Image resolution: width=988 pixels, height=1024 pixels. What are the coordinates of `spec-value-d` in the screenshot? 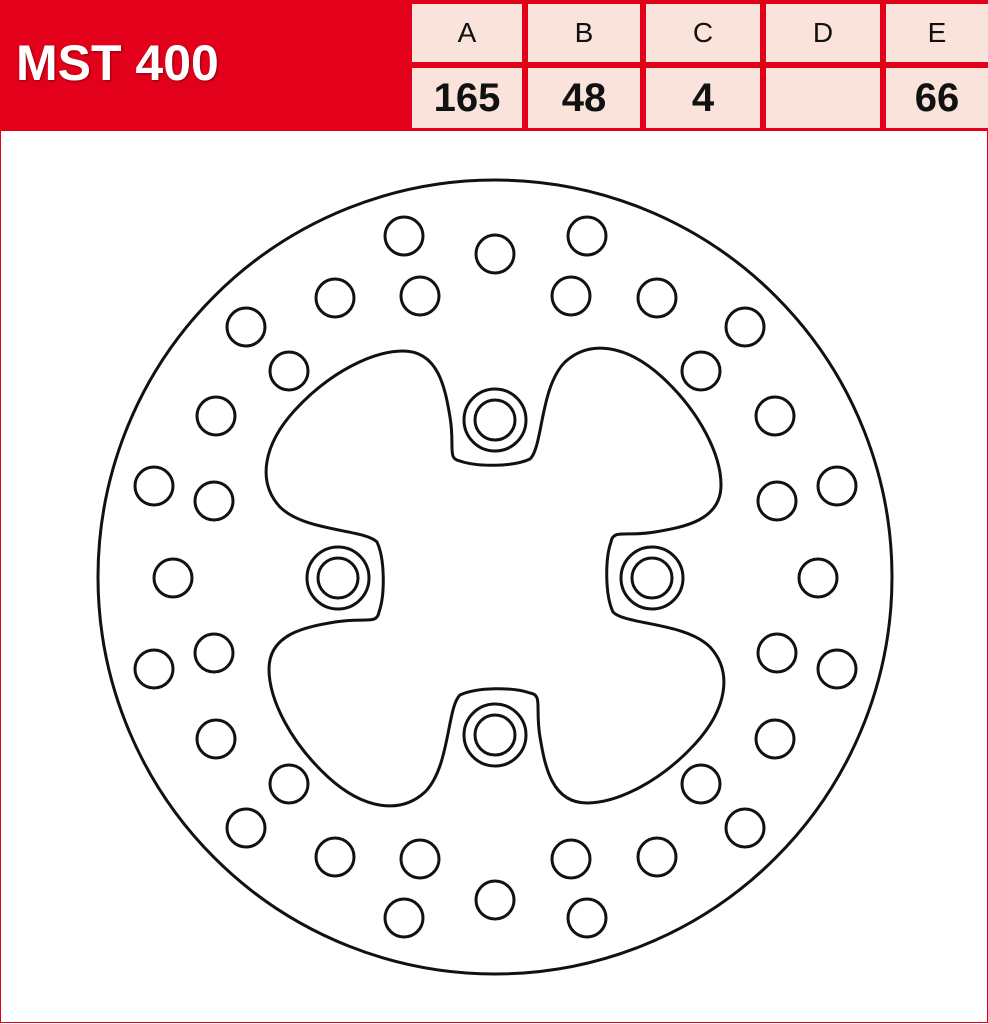 It's located at (823, 98).